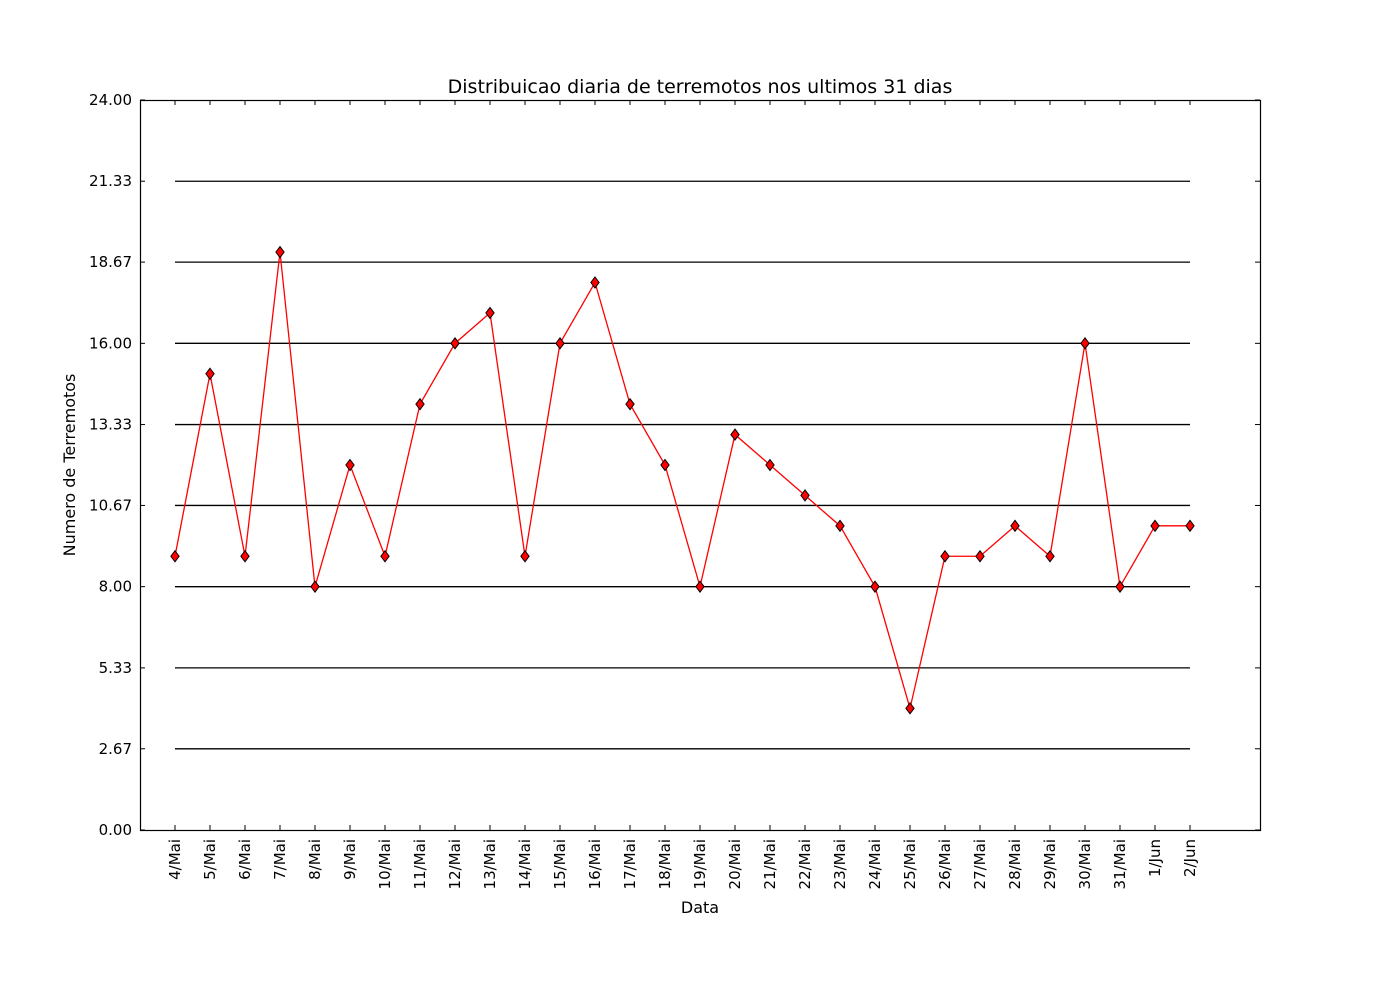  What do you see at coordinates (110, 425) in the screenshot?
I see `y-tick-label: 13.33` at bounding box center [110, 425].